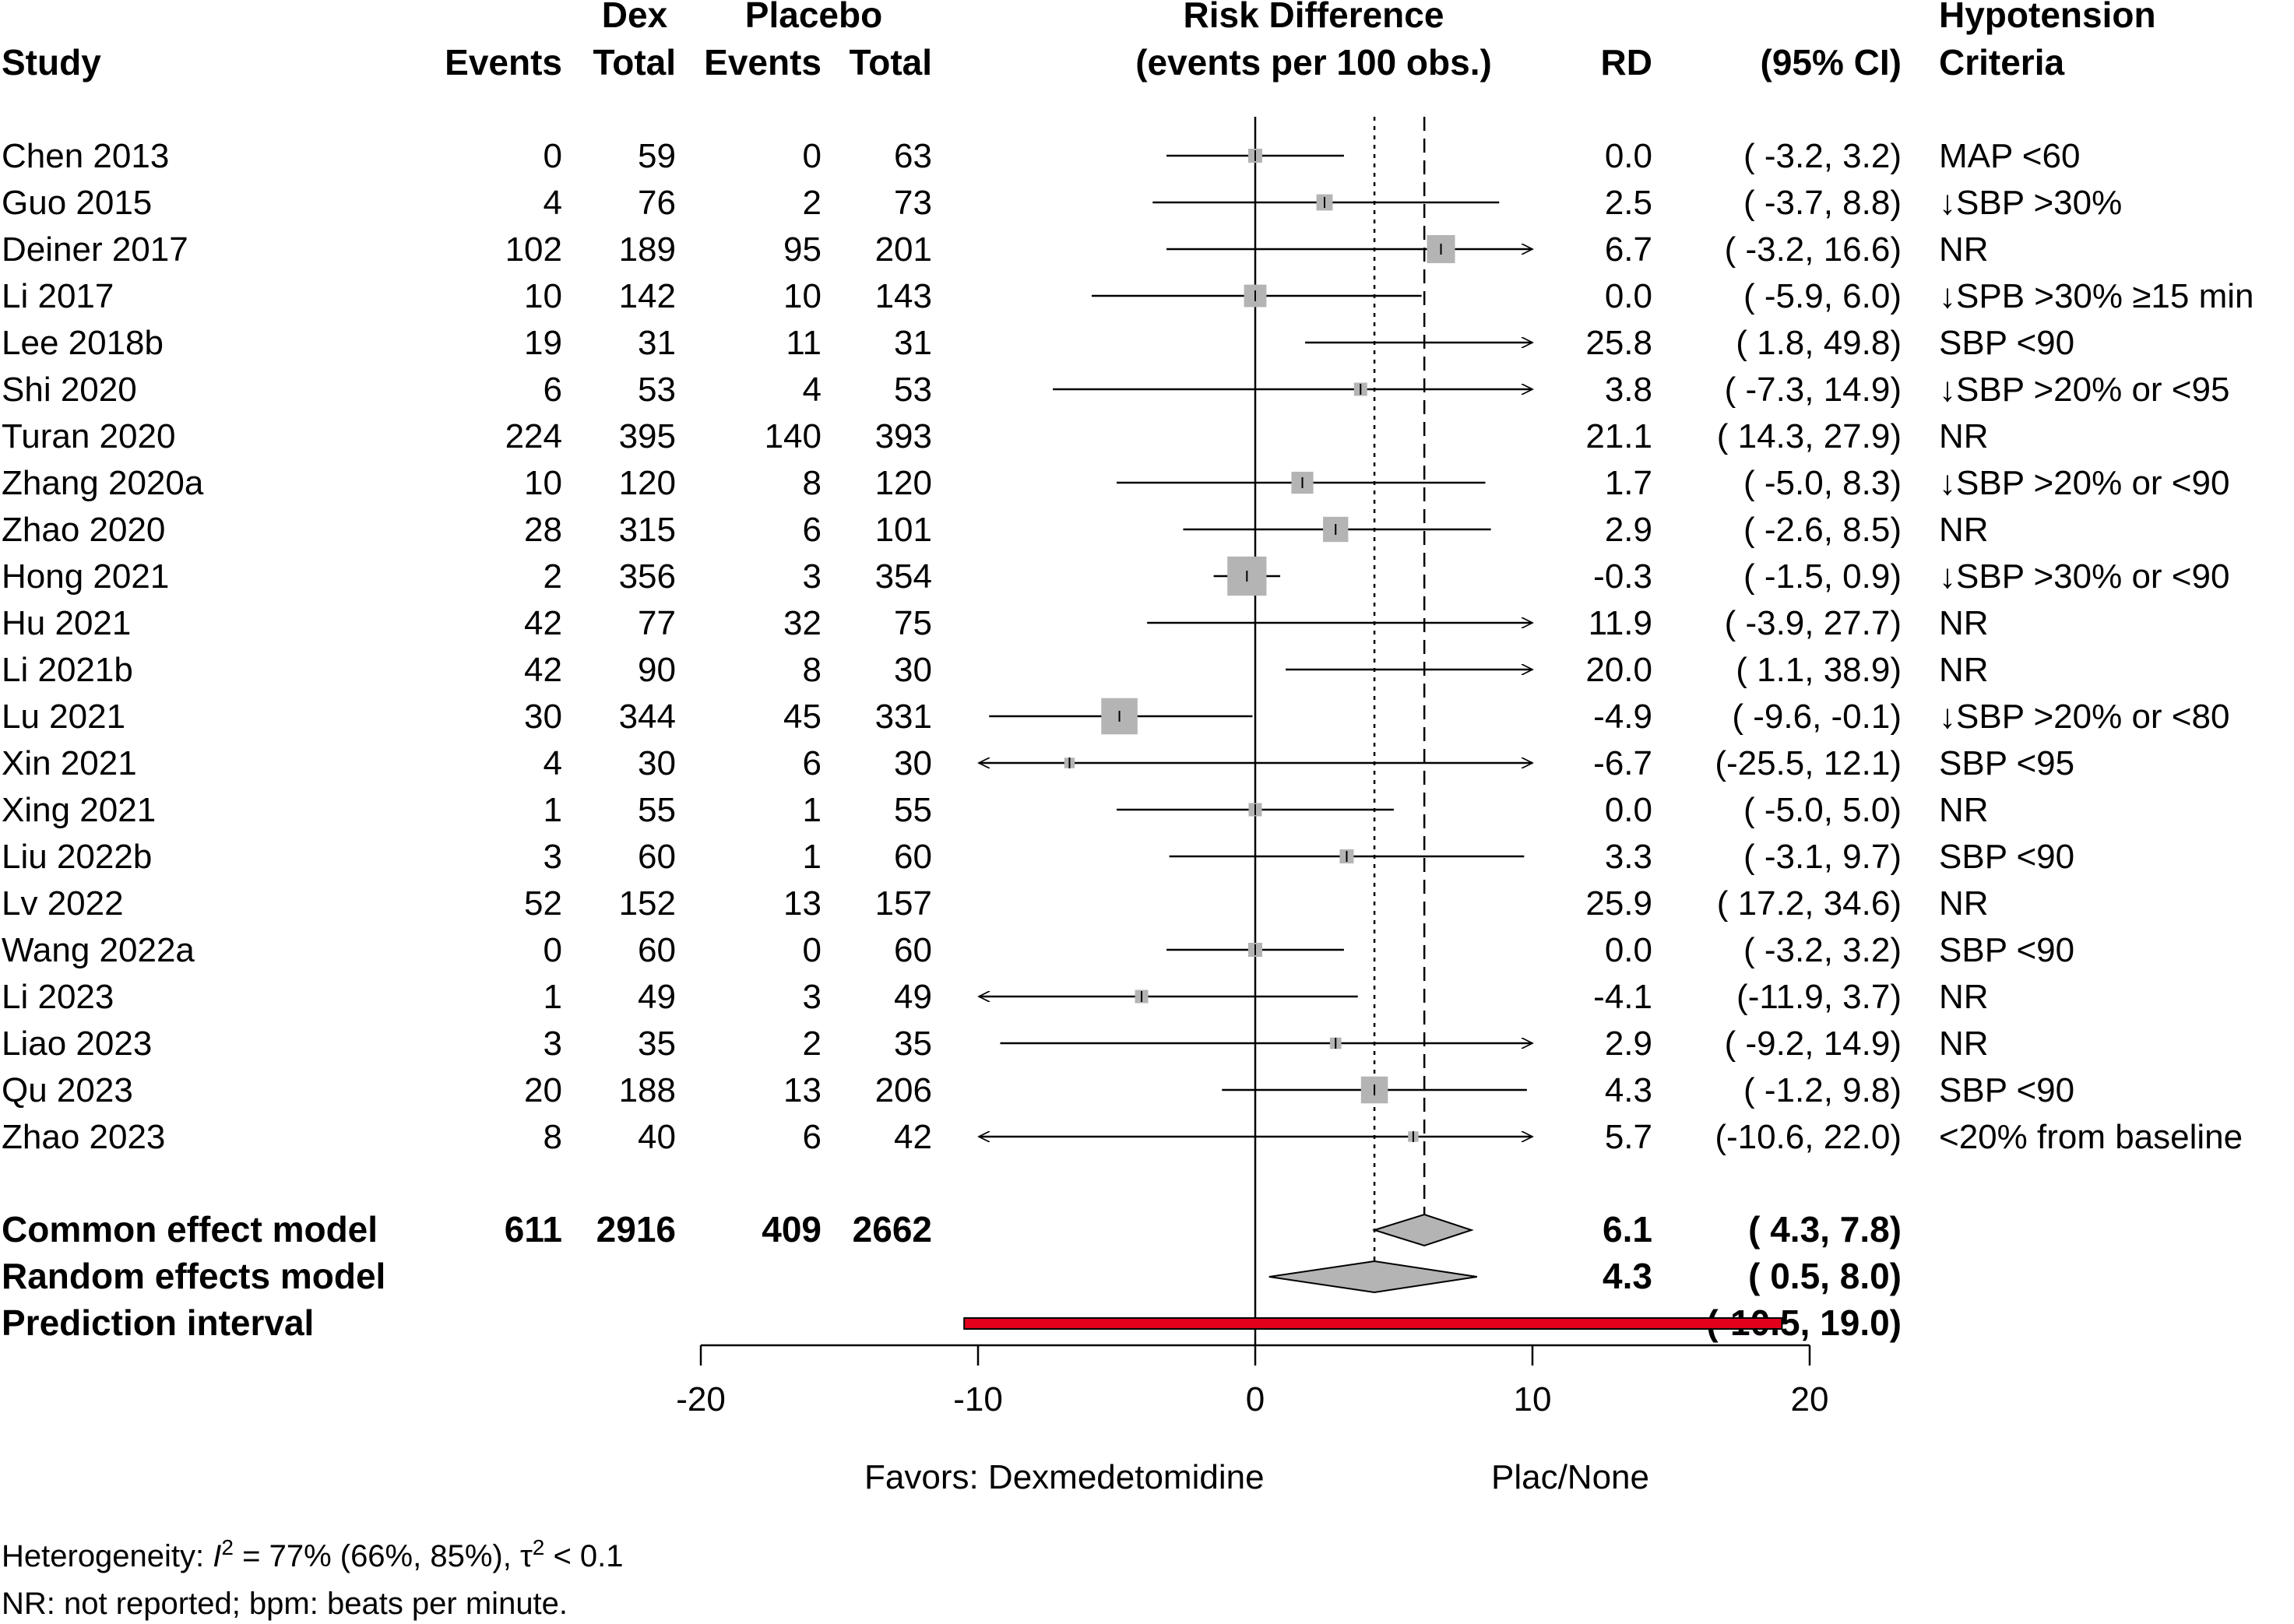  What do you see at coordinates (913, 763) in the screenshot?
I see `total-placebo: 30` at bounding box center [913, 763].